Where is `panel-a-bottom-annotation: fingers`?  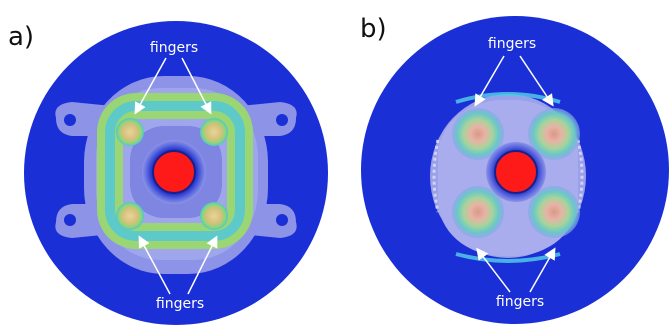 panel-a-bottom-annotation: fingers is located at coordinates (180, 304).